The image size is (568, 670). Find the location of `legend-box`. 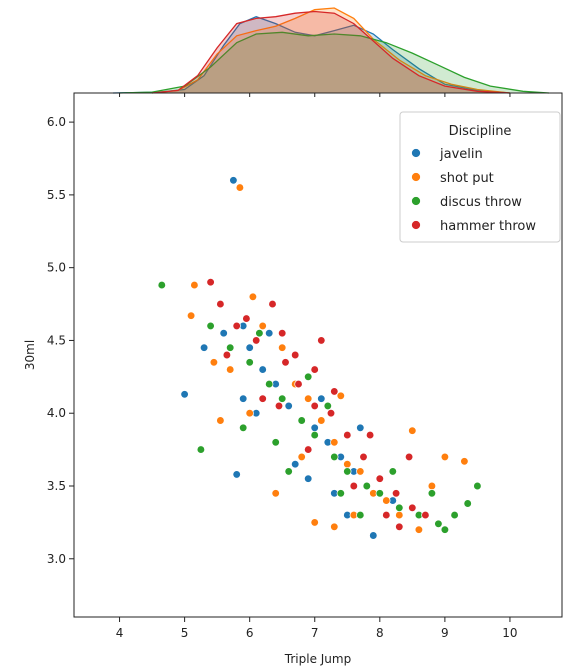

legend-box is located at coordinates (480, 177).